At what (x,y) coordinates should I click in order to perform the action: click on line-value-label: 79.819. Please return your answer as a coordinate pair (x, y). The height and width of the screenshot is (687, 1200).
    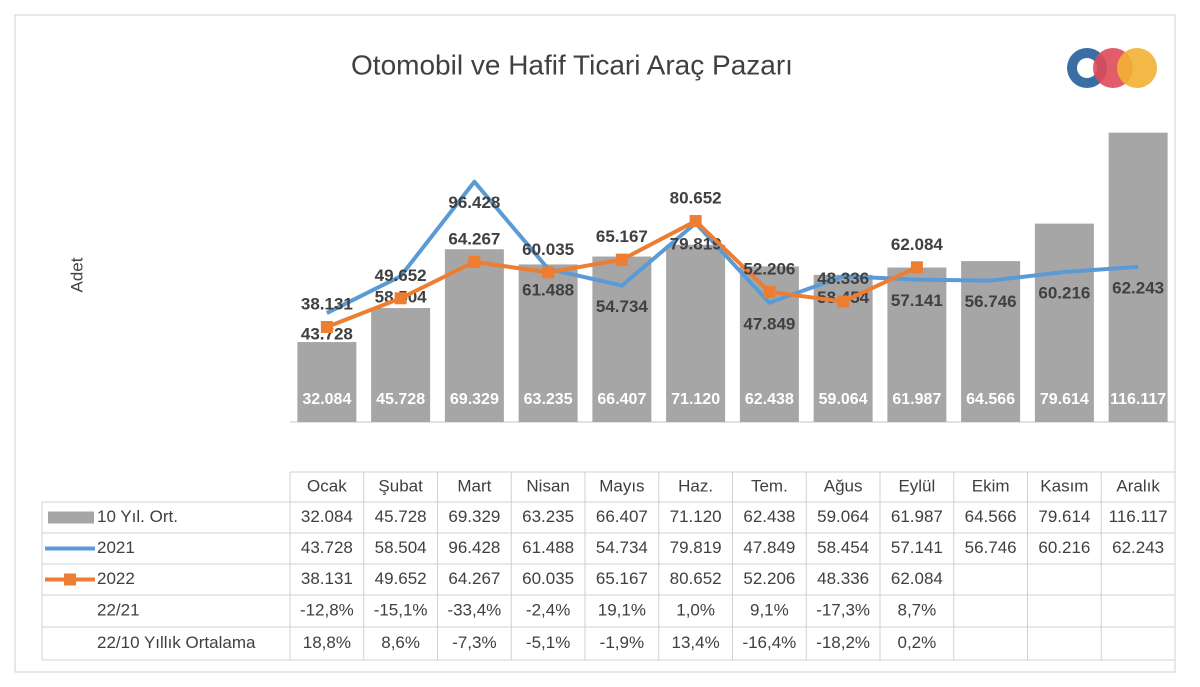
    Looking at the image, I should click on (696, 244).